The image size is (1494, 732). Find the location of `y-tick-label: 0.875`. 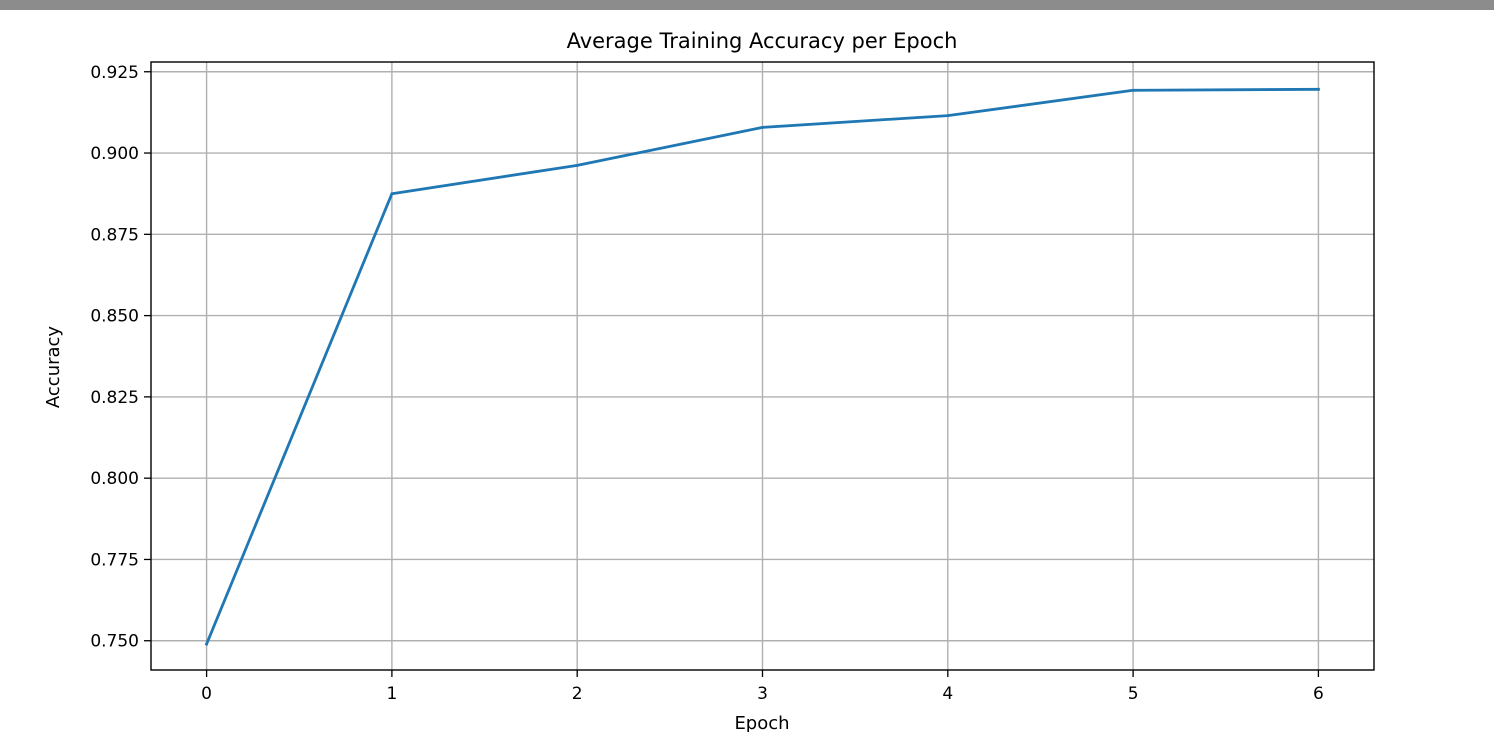

y-tick-label: 0.875 is located at coordinates (114, 235).